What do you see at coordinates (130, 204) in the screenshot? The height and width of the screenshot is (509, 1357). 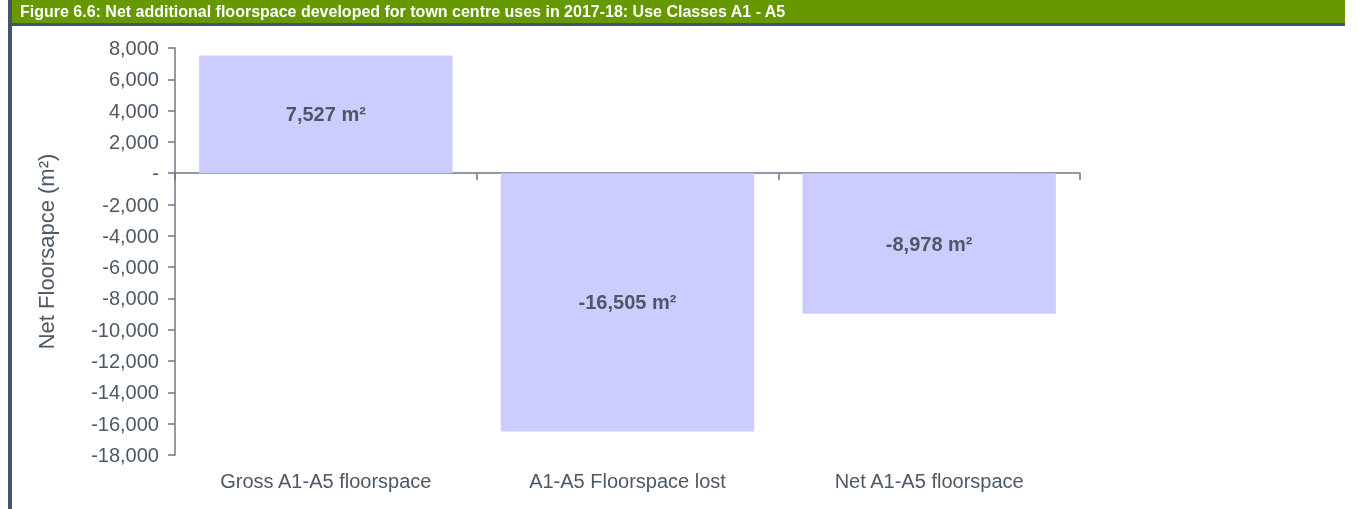 I see `y-tick-label: -2,000` at bounding box center [130, 204].